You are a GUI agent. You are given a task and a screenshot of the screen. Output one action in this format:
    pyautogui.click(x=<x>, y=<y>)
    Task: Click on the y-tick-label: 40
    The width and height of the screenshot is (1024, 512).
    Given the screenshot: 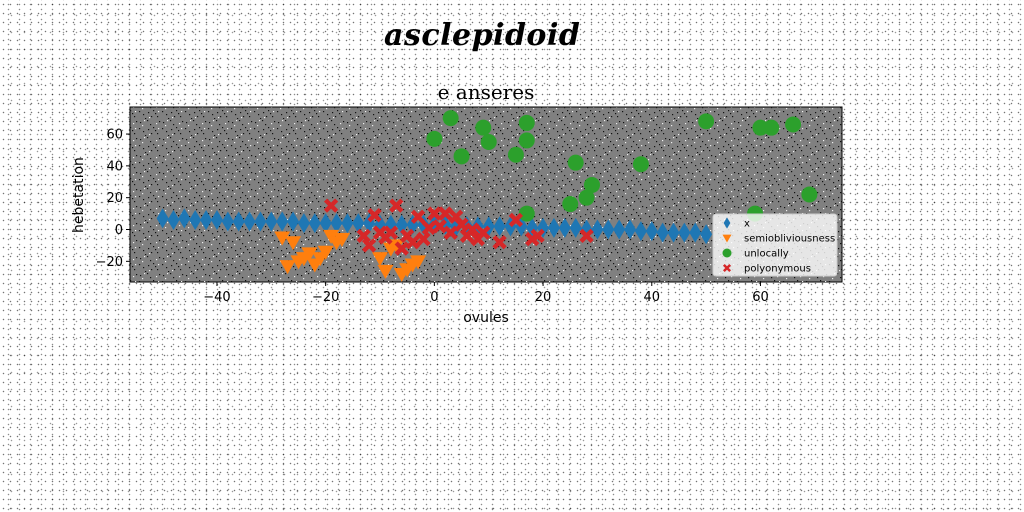 What is the action you would take?
    pyautogui.click(x=114, y=166)
    